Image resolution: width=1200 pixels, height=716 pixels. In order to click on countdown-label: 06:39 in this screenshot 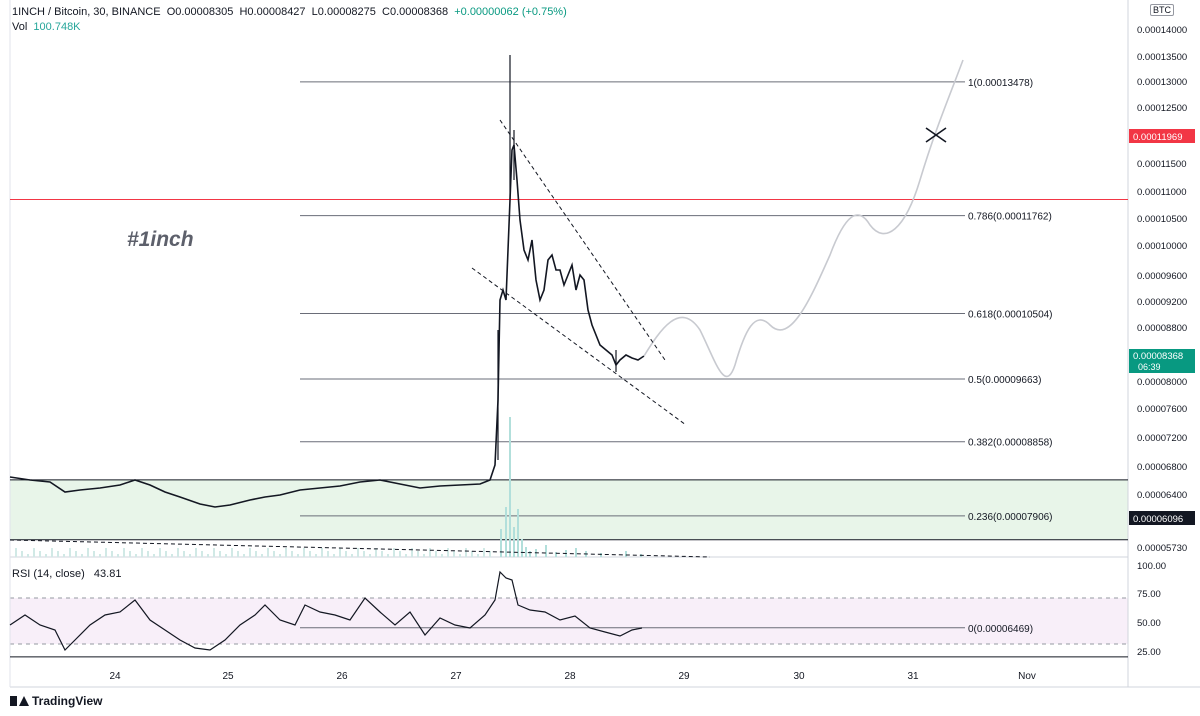, I will do `click(1149, 367)`.